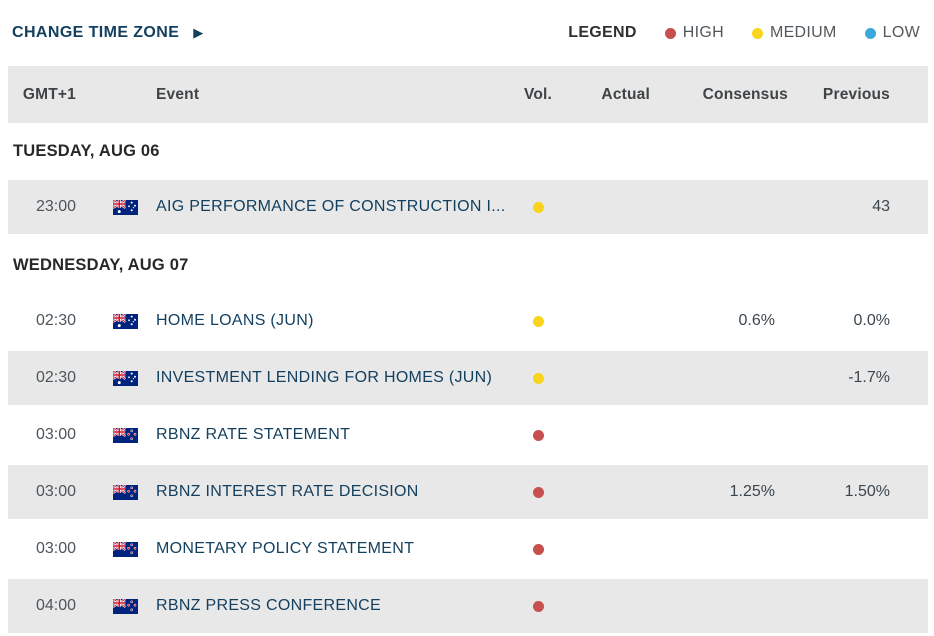  I want to click on event-row: 04:00 RBNZ PRESS CONFERENCE, so click(468, 606).